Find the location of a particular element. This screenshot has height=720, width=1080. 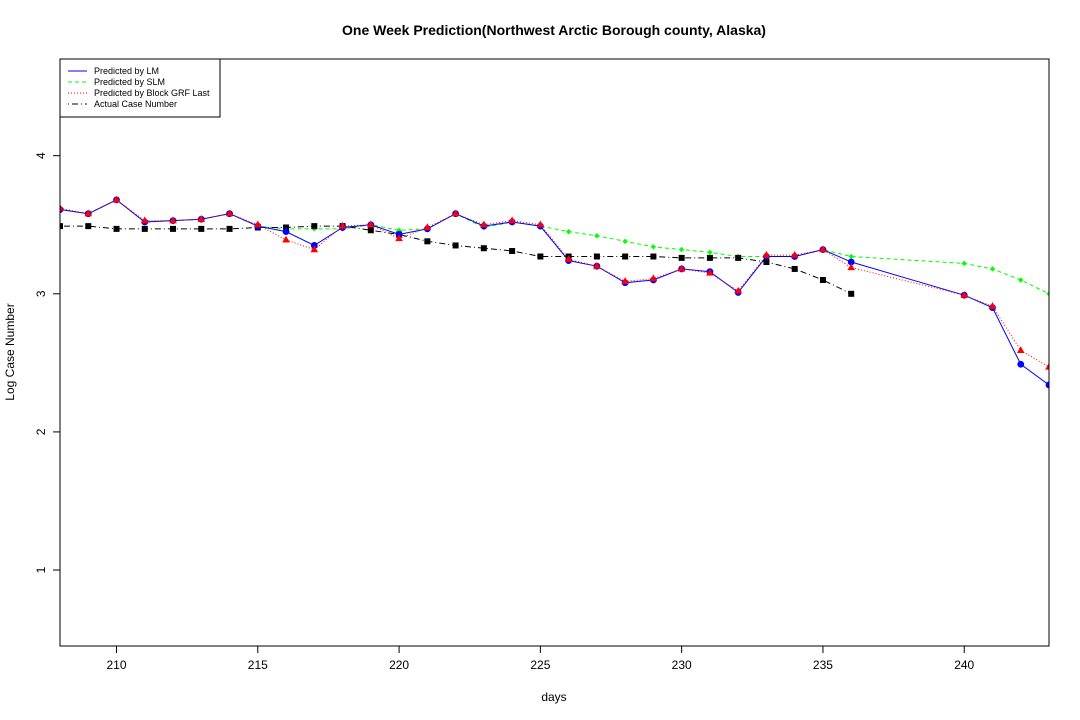

x-tick-label: 210 is located at coordinates (116, 665).